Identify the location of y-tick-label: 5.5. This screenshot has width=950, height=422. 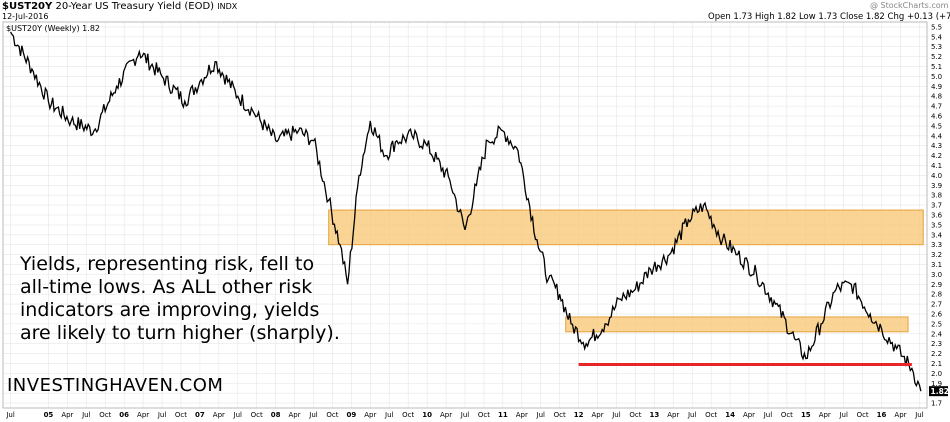
(936, 27).